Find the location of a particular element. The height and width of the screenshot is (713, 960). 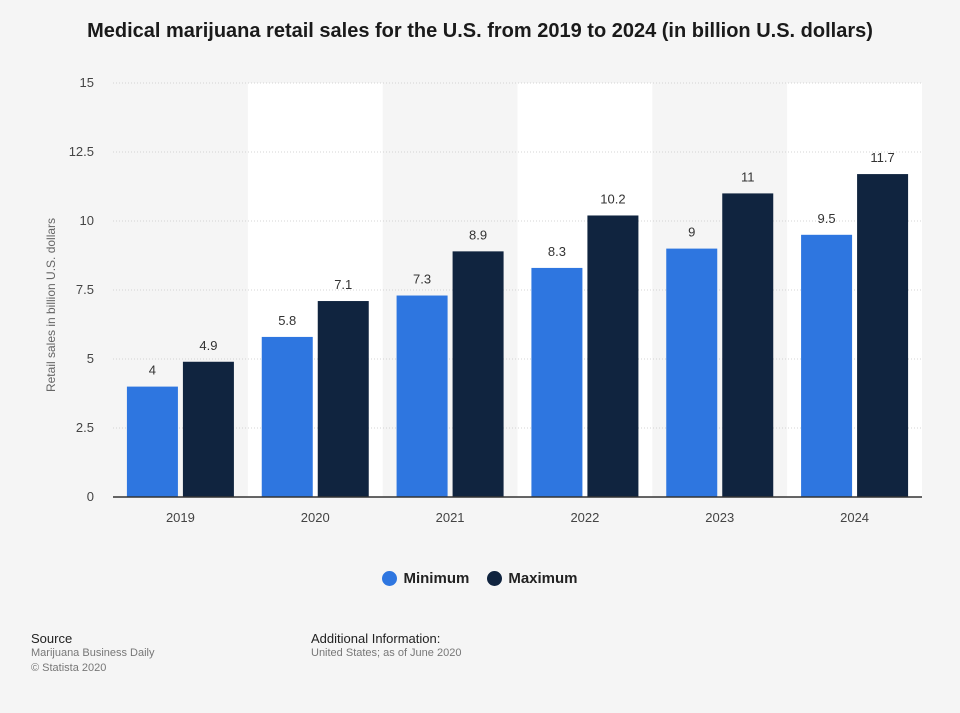

additional-info-heading: Additional Information: is located at coordinates (376, 638).